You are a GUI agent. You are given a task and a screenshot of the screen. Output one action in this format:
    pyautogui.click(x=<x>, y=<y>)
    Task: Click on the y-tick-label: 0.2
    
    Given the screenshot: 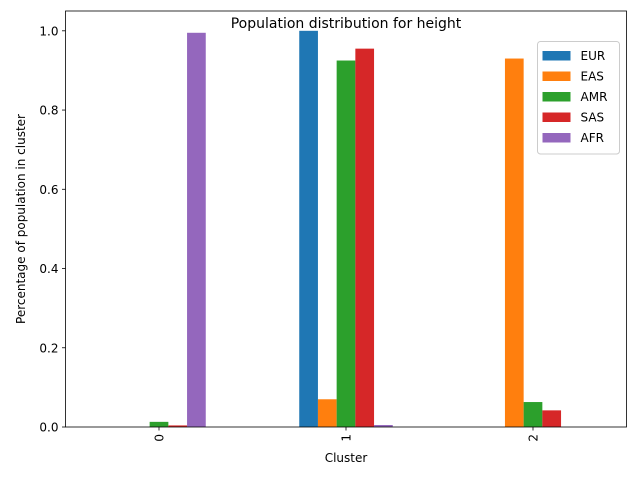 What is the action you would take?
    pyautogui.click(x=48, y=348)
    